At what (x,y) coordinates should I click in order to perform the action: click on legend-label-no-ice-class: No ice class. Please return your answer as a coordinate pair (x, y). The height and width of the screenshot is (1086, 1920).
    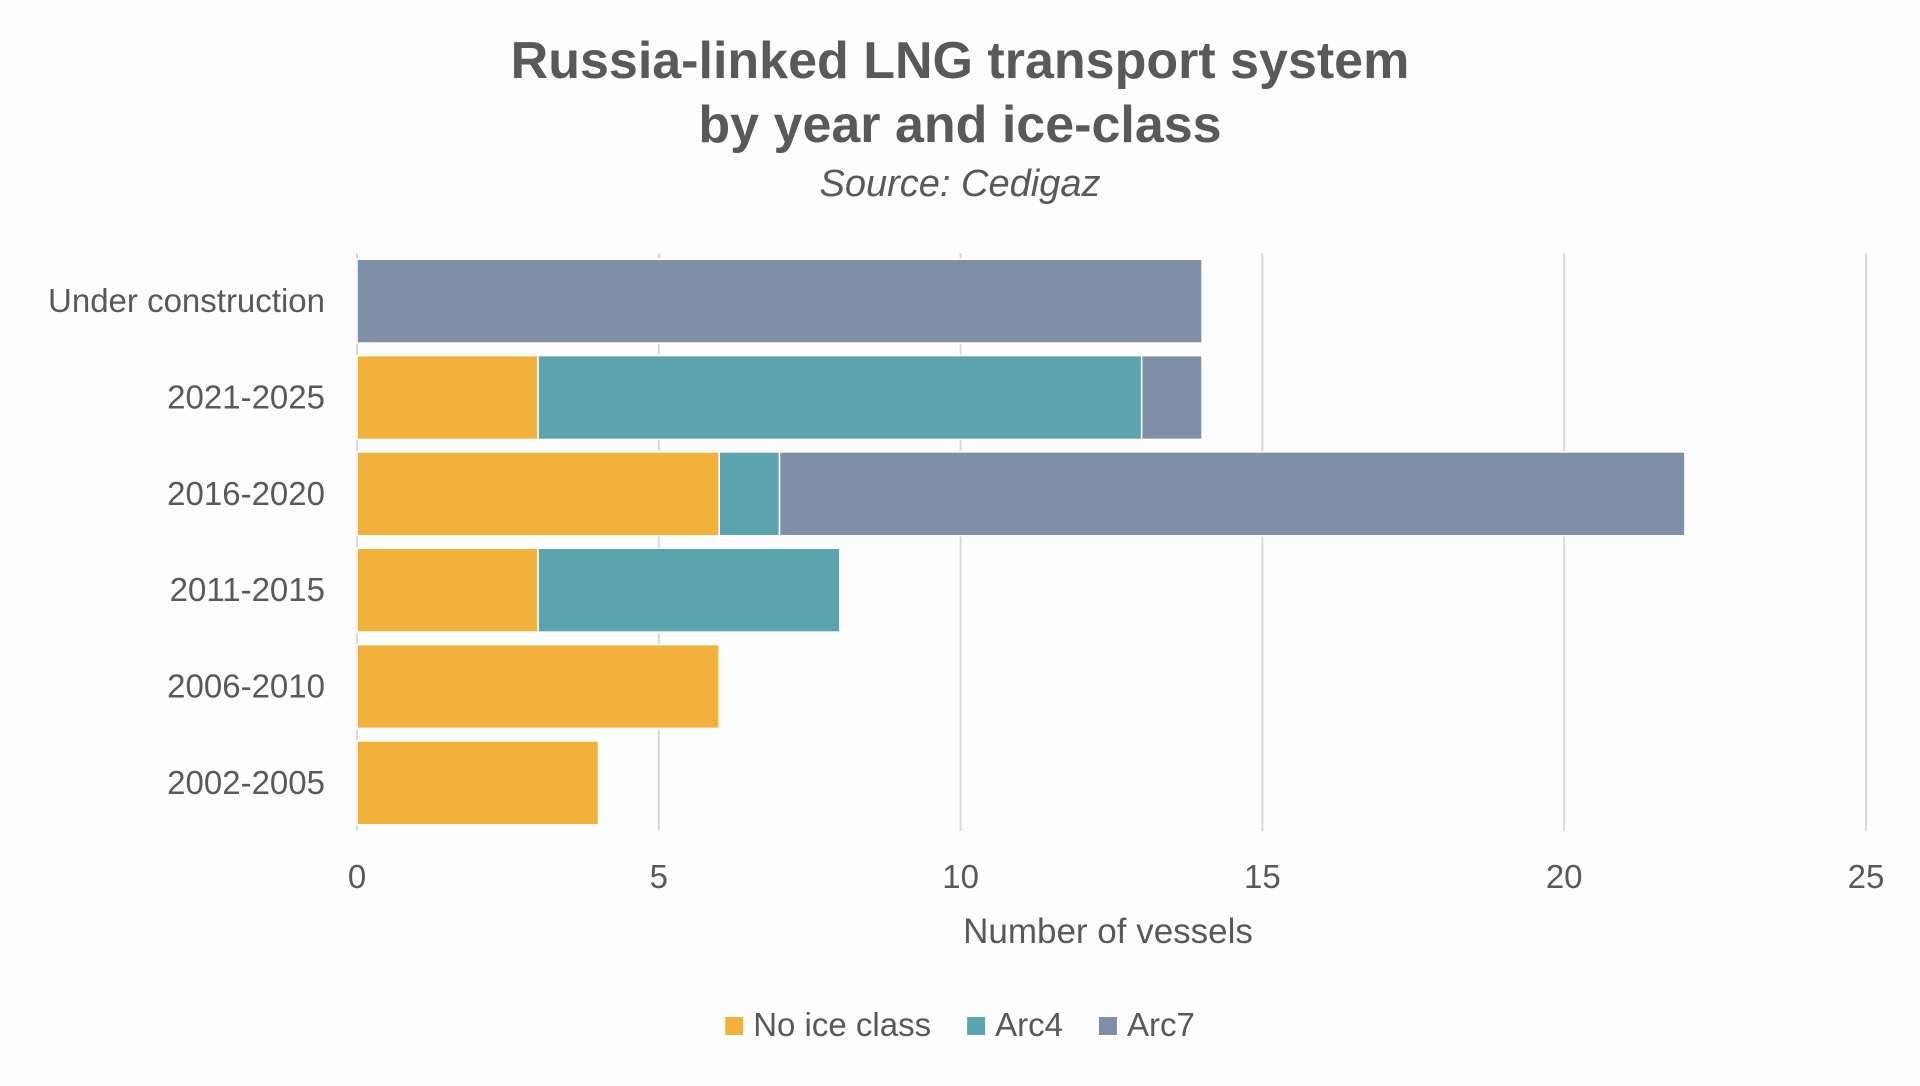
    Looking at the image, I should click on (842, 1024).